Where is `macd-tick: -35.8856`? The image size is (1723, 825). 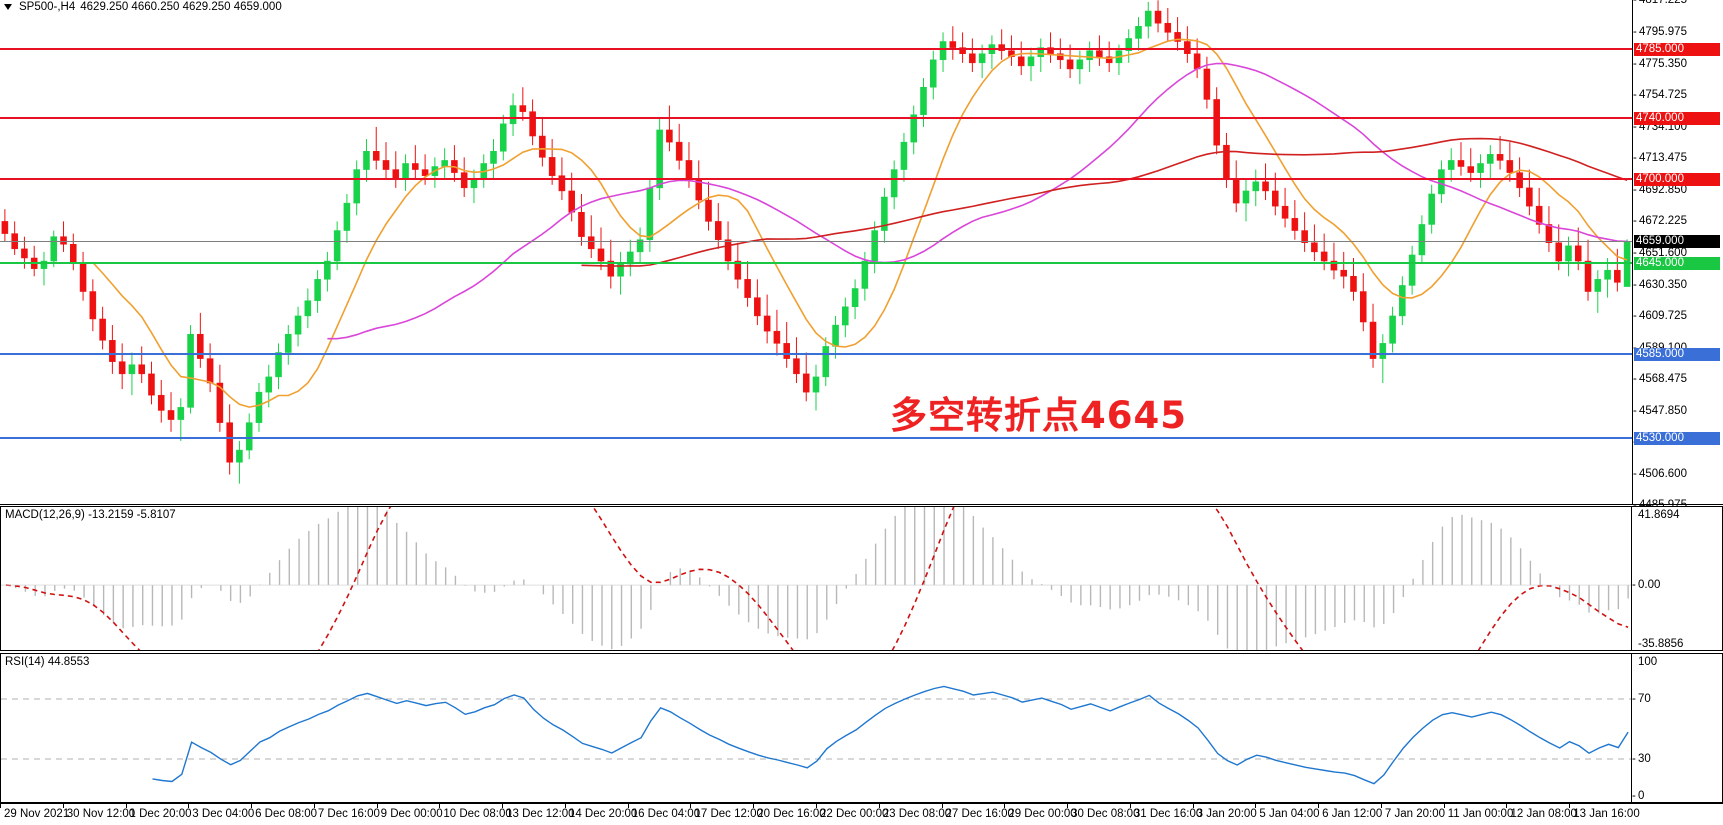
macd-tick: -35.8856 is located at coordinates (1661, 644).